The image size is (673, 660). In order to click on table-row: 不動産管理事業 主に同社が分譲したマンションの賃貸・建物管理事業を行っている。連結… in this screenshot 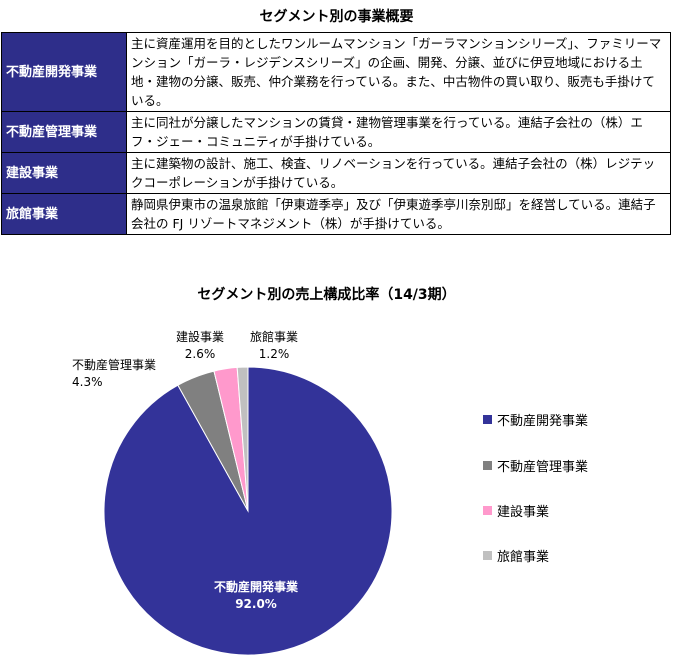, I will do `click(336, 132)`.